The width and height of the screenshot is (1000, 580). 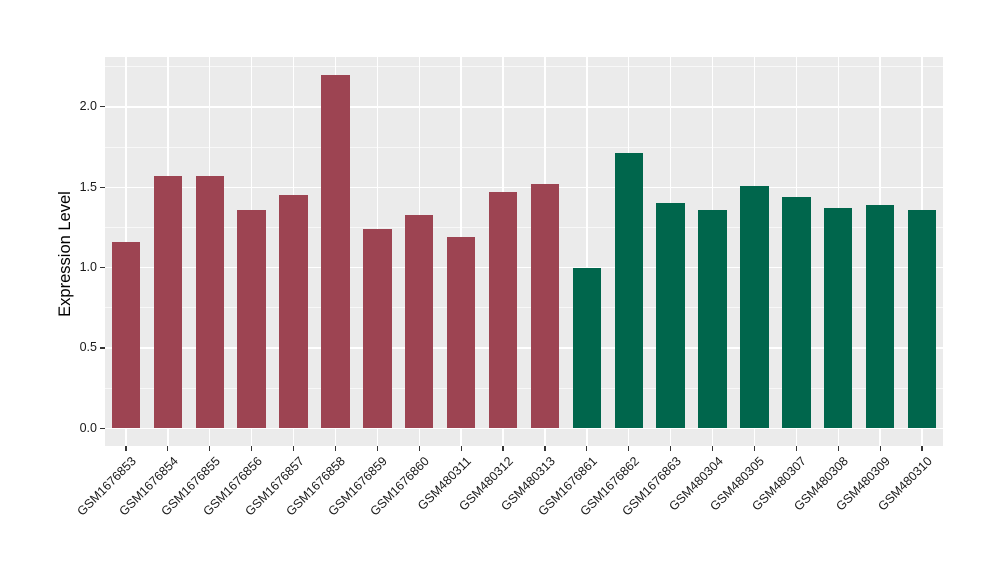 I want to click on y-tick-label: 0.0, so click(x=88, y=427).